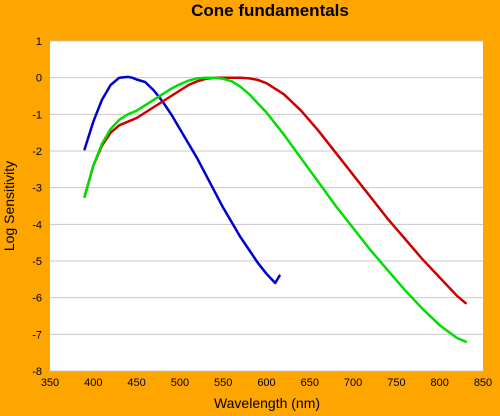  What do you see at coordinates (37, 189) in the screenshot?
I see `y-tick-label: -3` at bounding box center [37, 189].